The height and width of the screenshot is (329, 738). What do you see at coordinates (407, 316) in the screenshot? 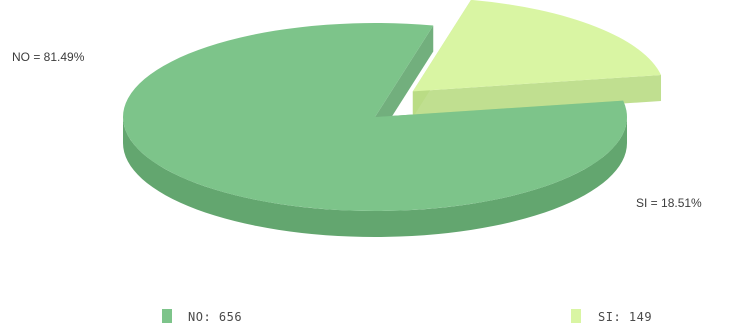
I see `legend: NO: 656 SI: 149` at bounding box center [407, 316].